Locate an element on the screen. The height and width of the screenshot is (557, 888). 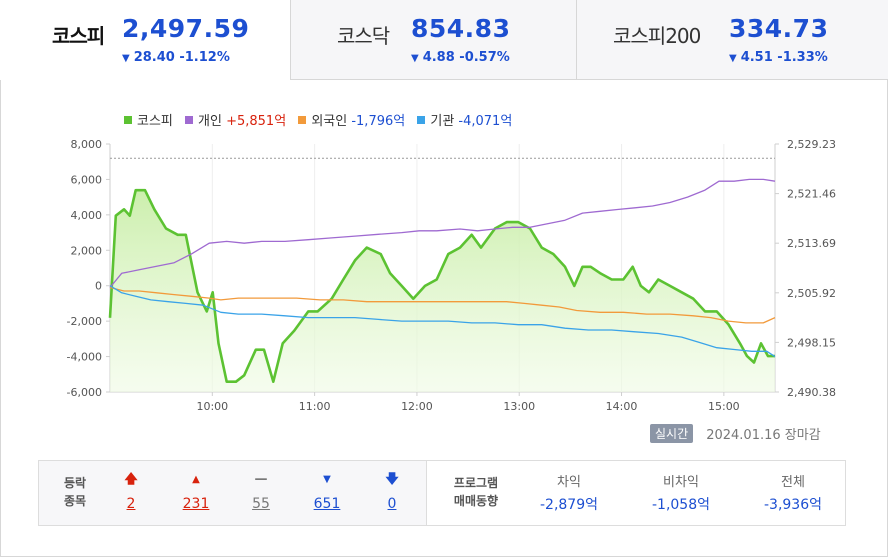
tab-value: 334.73 is located at coordinates (779, 28).